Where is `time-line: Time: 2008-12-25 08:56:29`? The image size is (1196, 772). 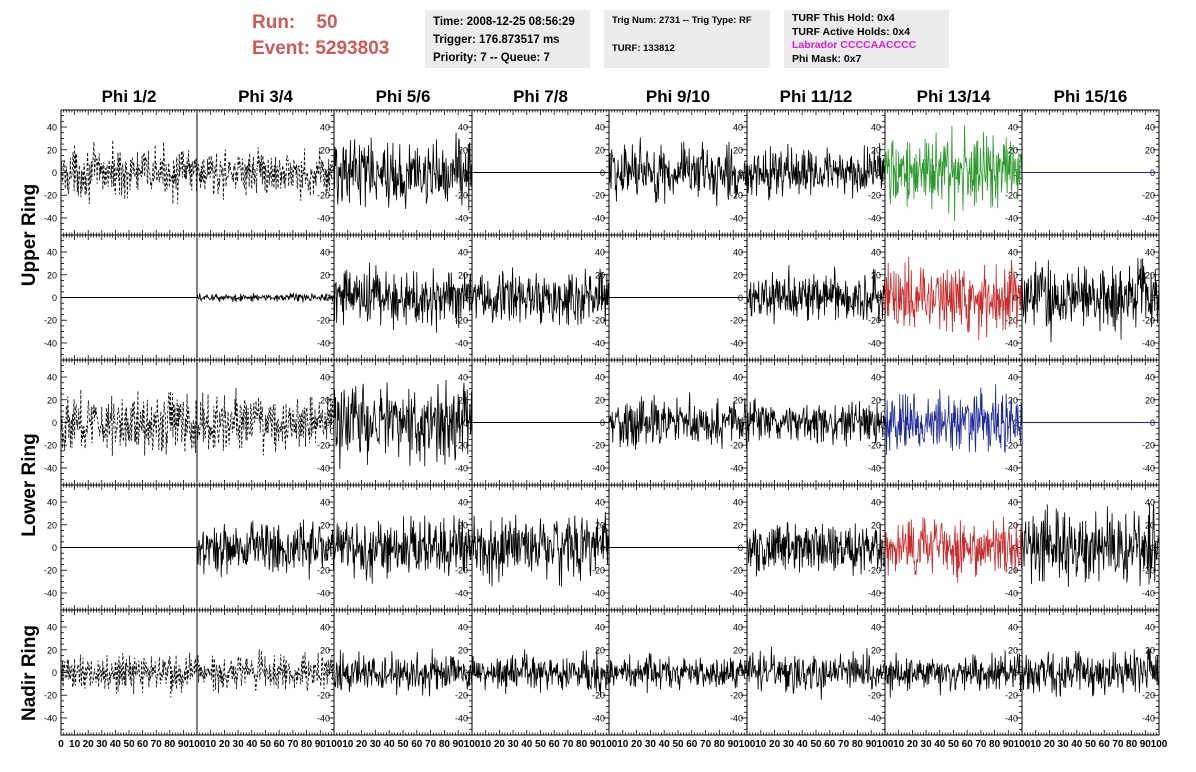 time-line: Time: 2008-12-25 08:56:29 is located at coordinates (504, 22).